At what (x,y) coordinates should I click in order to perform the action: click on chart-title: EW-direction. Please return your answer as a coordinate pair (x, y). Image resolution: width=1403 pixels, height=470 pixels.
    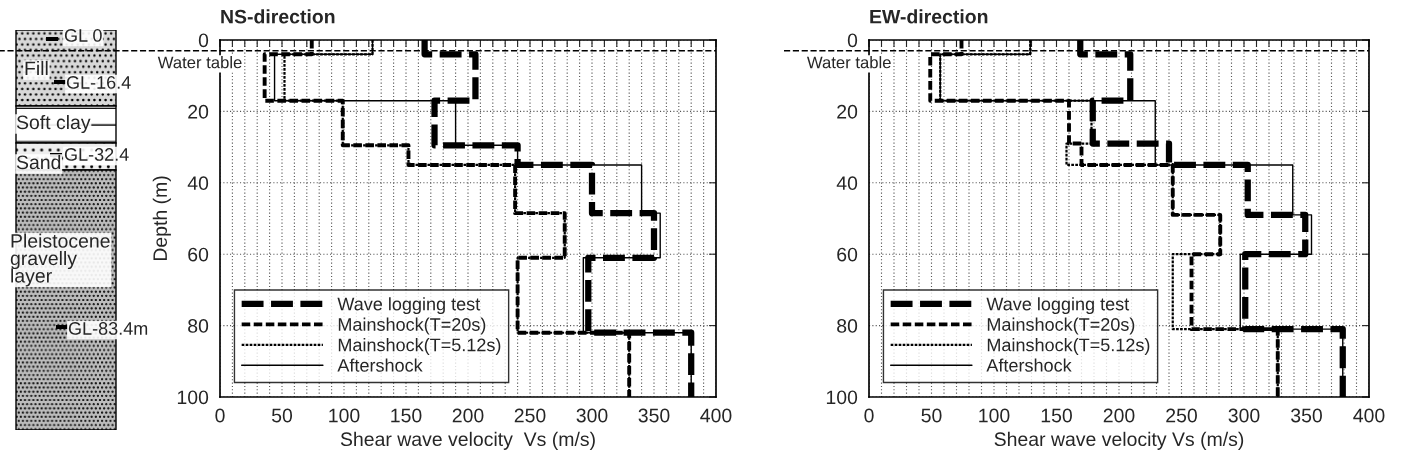
    Looking at the image, I should click on (929, 16).